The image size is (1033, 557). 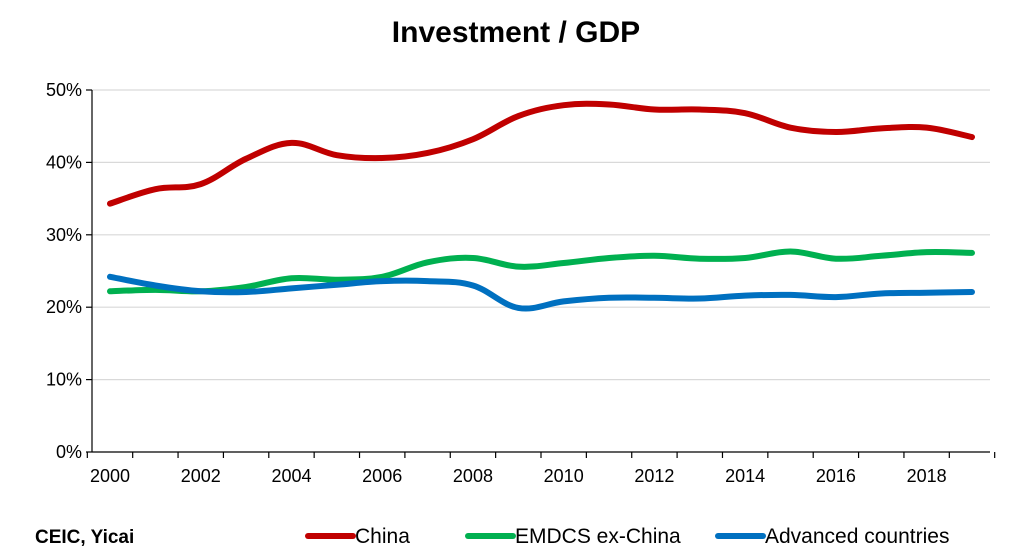 I want to click on legend-item-emdcs-ex-china: EMDCS ex-China, so click(x=573, y=536).